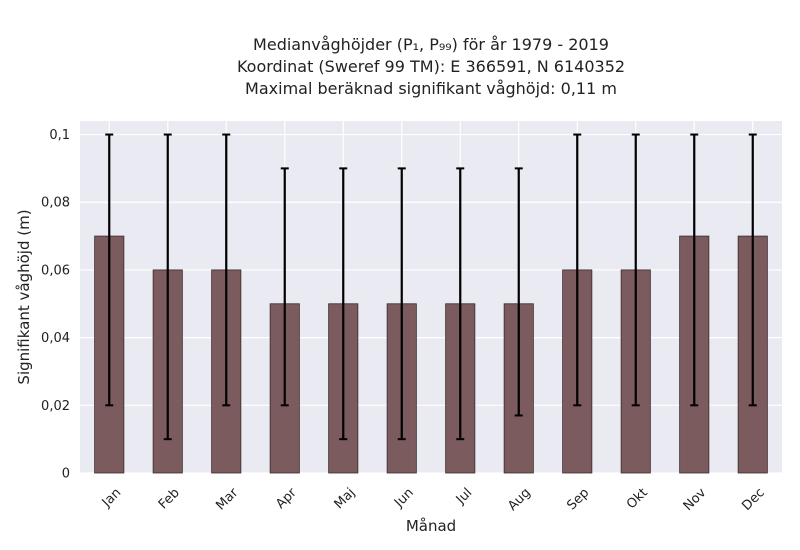 This screenshot has width=800, height=550. I want to click on error-bar-dec, so click(752, 270).